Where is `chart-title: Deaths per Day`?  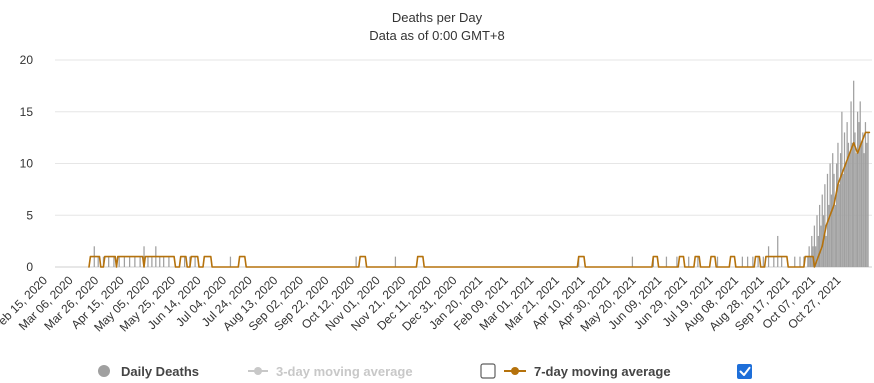
chart-title: Deaths per Day is located at coordinates (437, 17).